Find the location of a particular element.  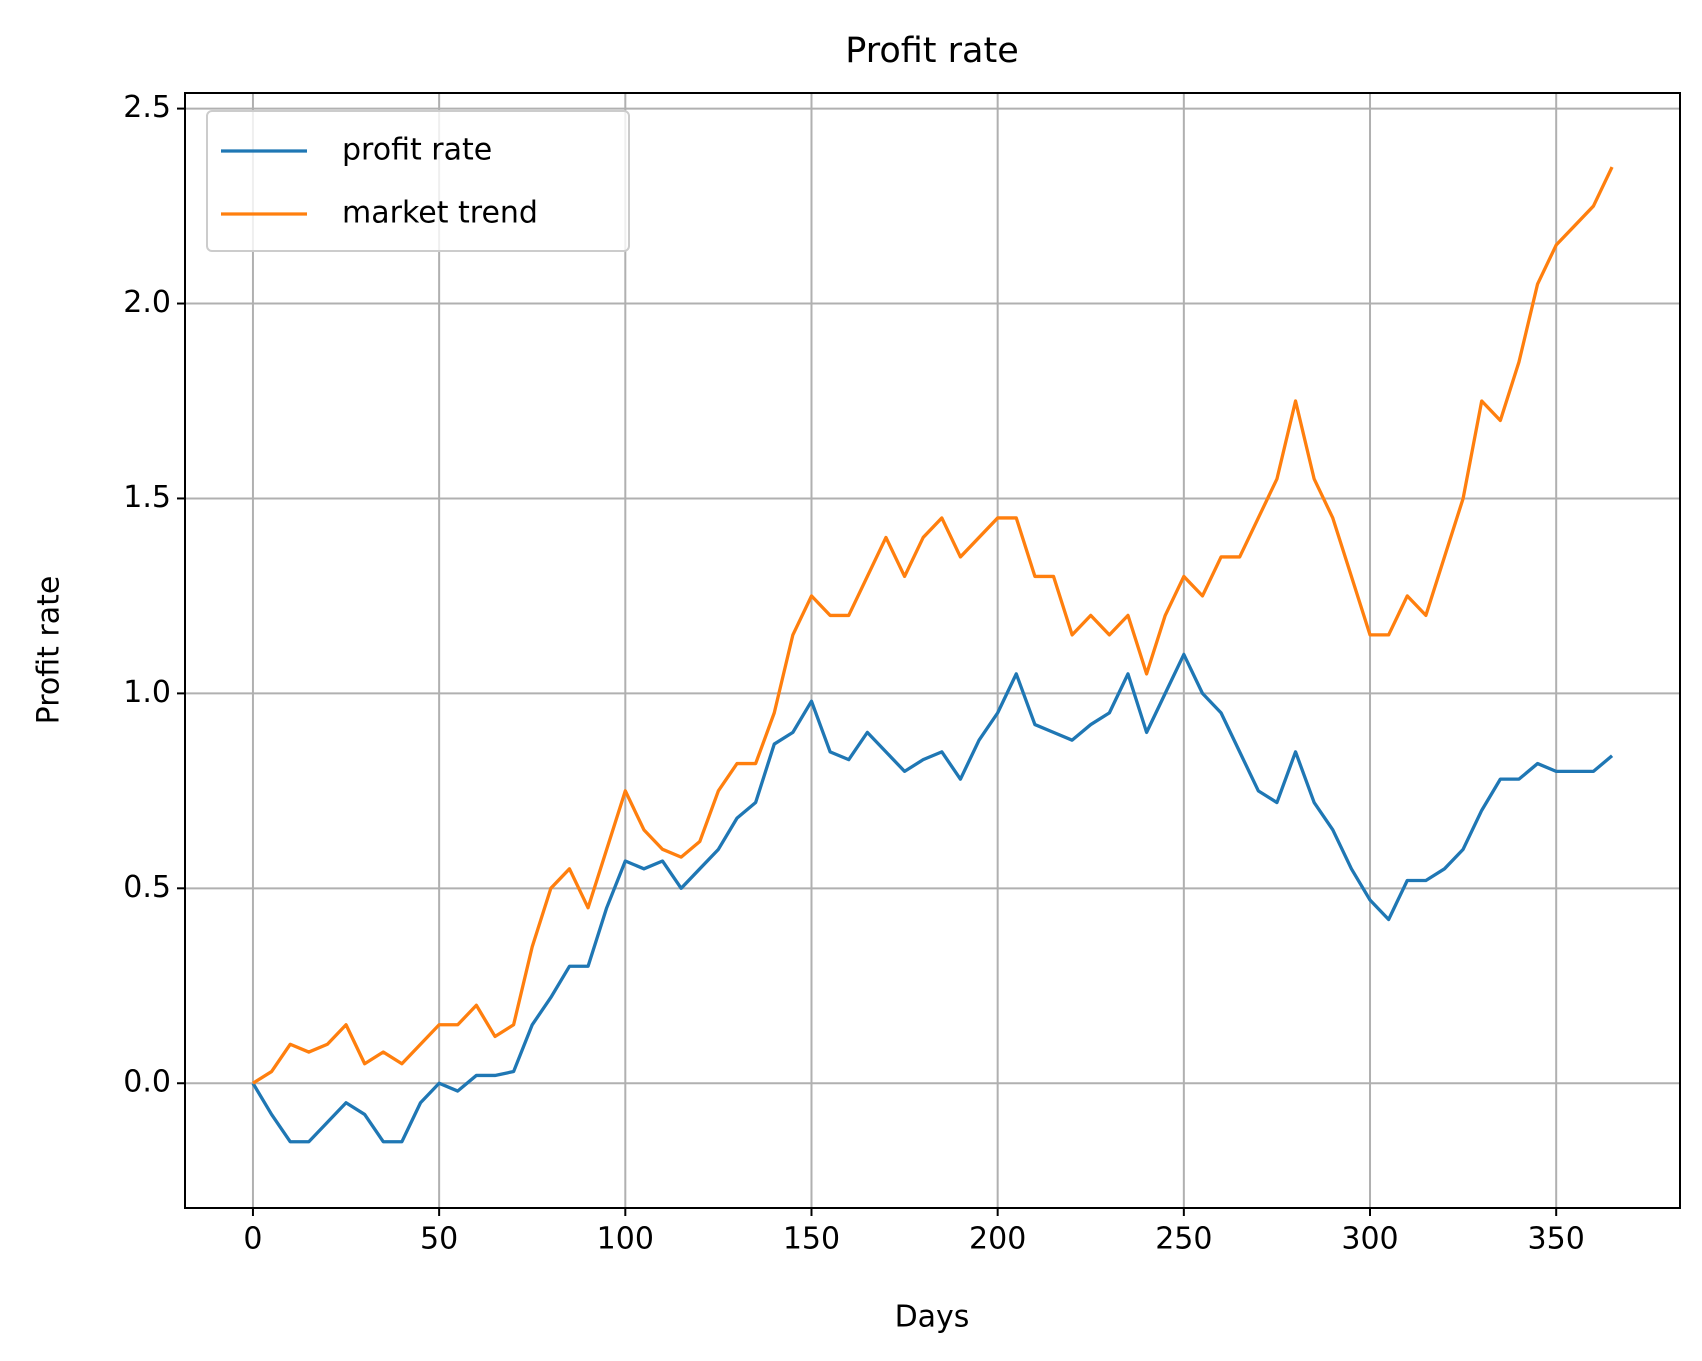

x-tick-label: 50 is located at coordinates (439, 1239).